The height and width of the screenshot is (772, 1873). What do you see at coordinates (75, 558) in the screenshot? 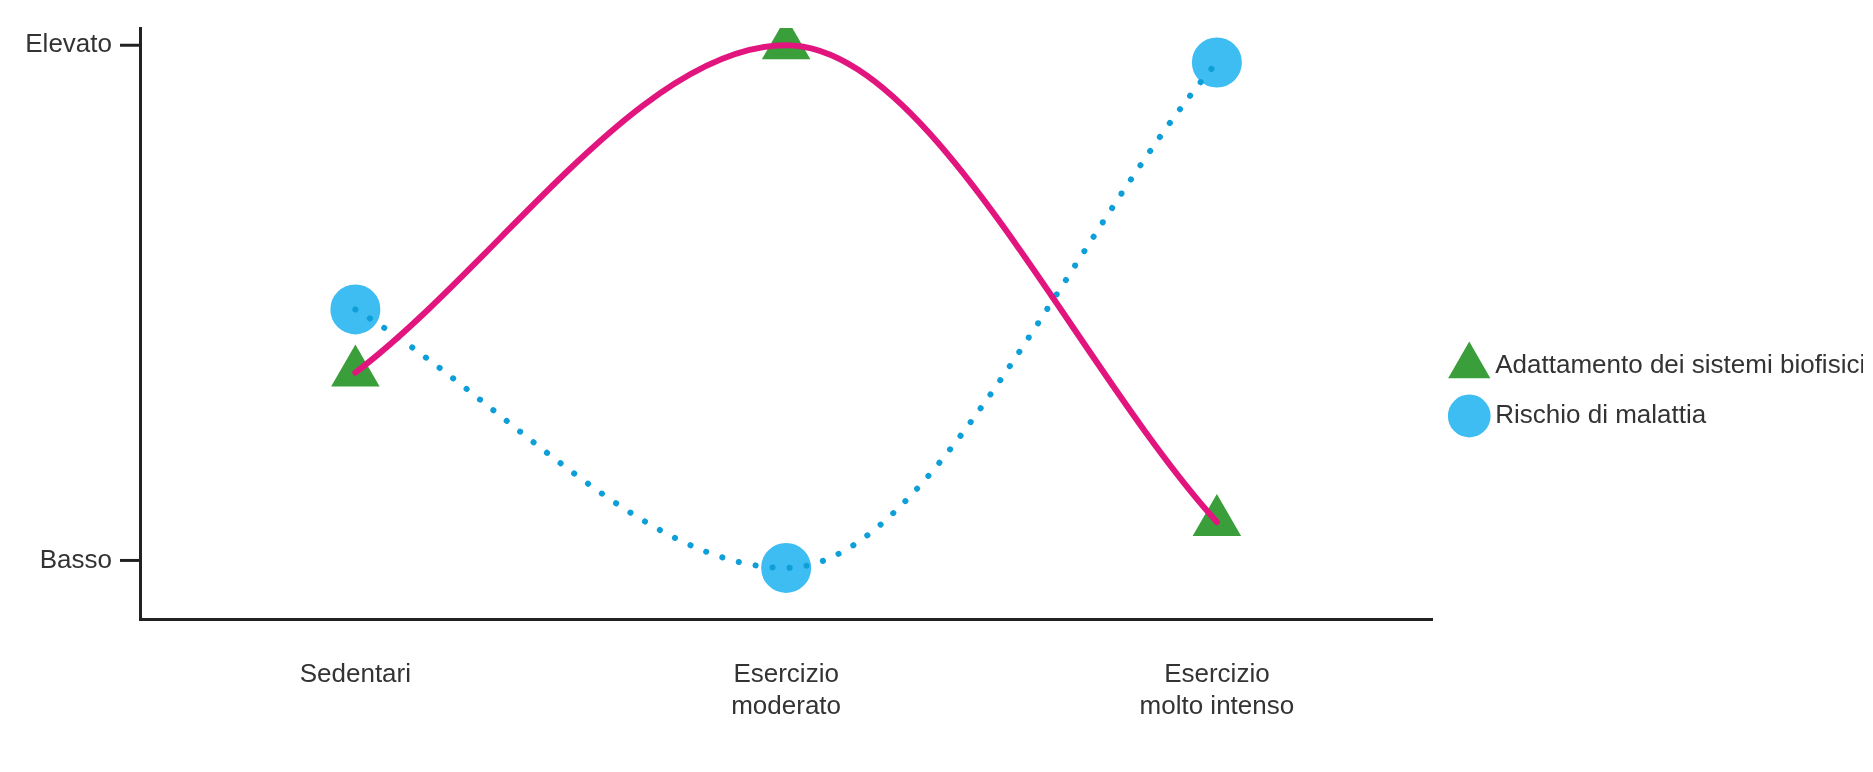
I see `text: Basso` at bounding box center [75, 558].